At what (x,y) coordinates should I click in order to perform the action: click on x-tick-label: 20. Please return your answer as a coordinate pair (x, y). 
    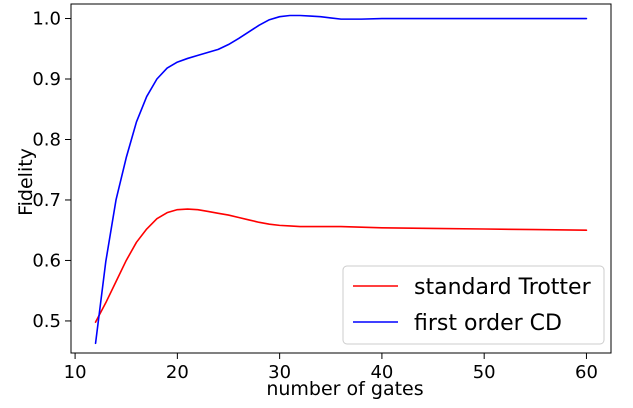
    Looking at the image, I should click on (177, 372).